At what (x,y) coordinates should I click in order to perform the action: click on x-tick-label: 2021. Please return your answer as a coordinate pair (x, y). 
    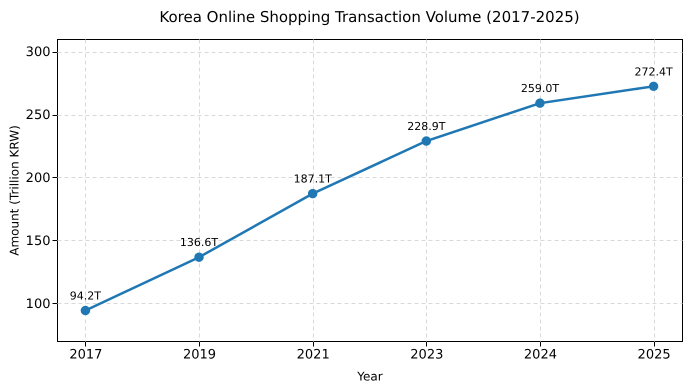
    Looking at the image, I should click on (313, 355).